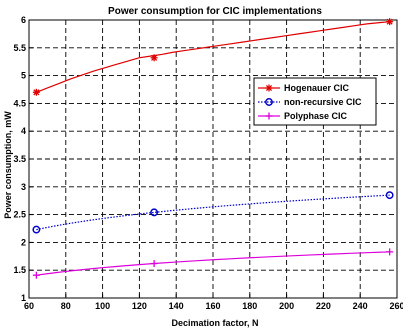  What do you see at coordinates (23, 76) in the screenshot?
I see `y-tick-label: 5` at bounding box center [23, 76].